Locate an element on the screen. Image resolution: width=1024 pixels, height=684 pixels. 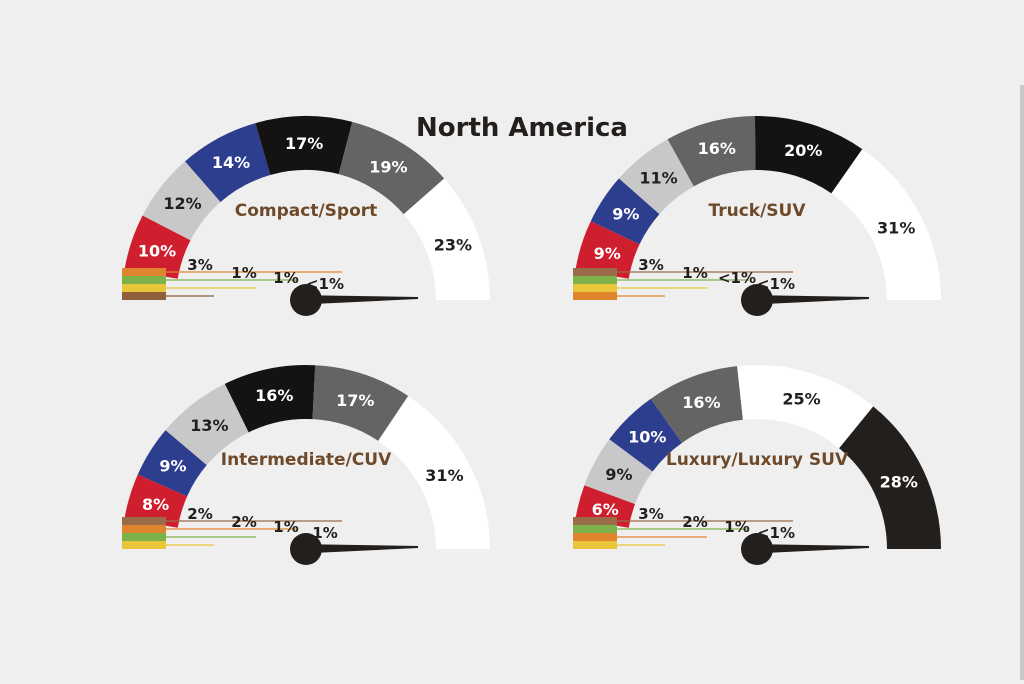
segment-label: 20% is located at coordinates (803, 150).